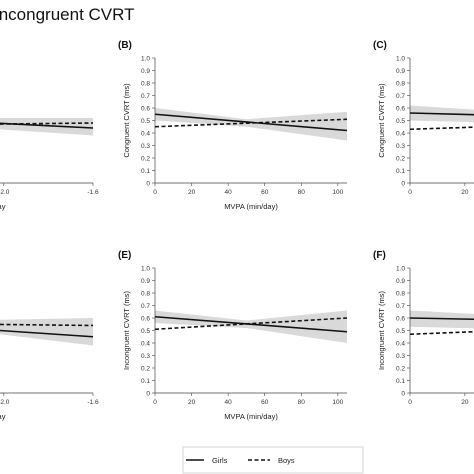  What do you see at coordinates (125, 45) in the screenshot?
I see `panel-label: (B)` at bounding box center [125, 45].